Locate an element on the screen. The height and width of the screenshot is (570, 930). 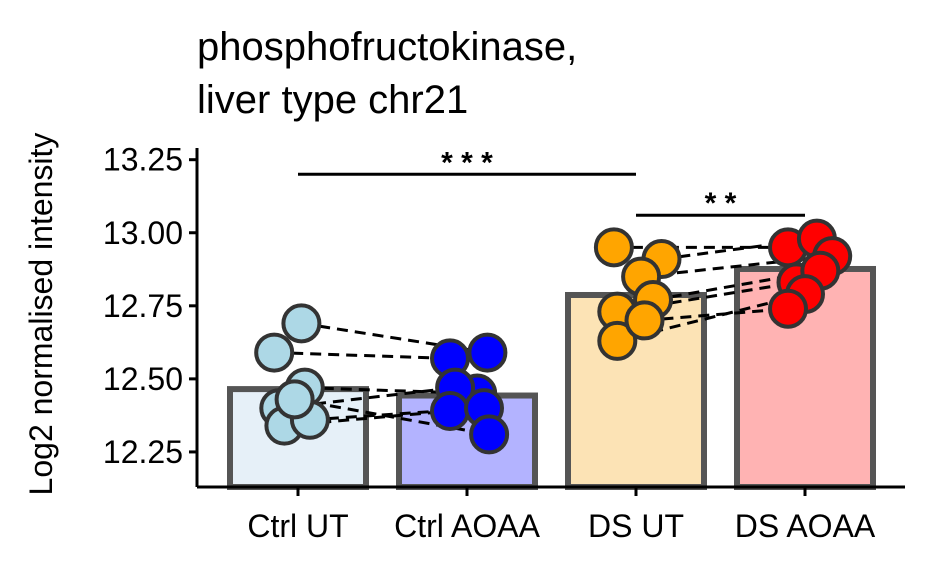
x-tick-label: DS UT is located at coordinates (636, 526).